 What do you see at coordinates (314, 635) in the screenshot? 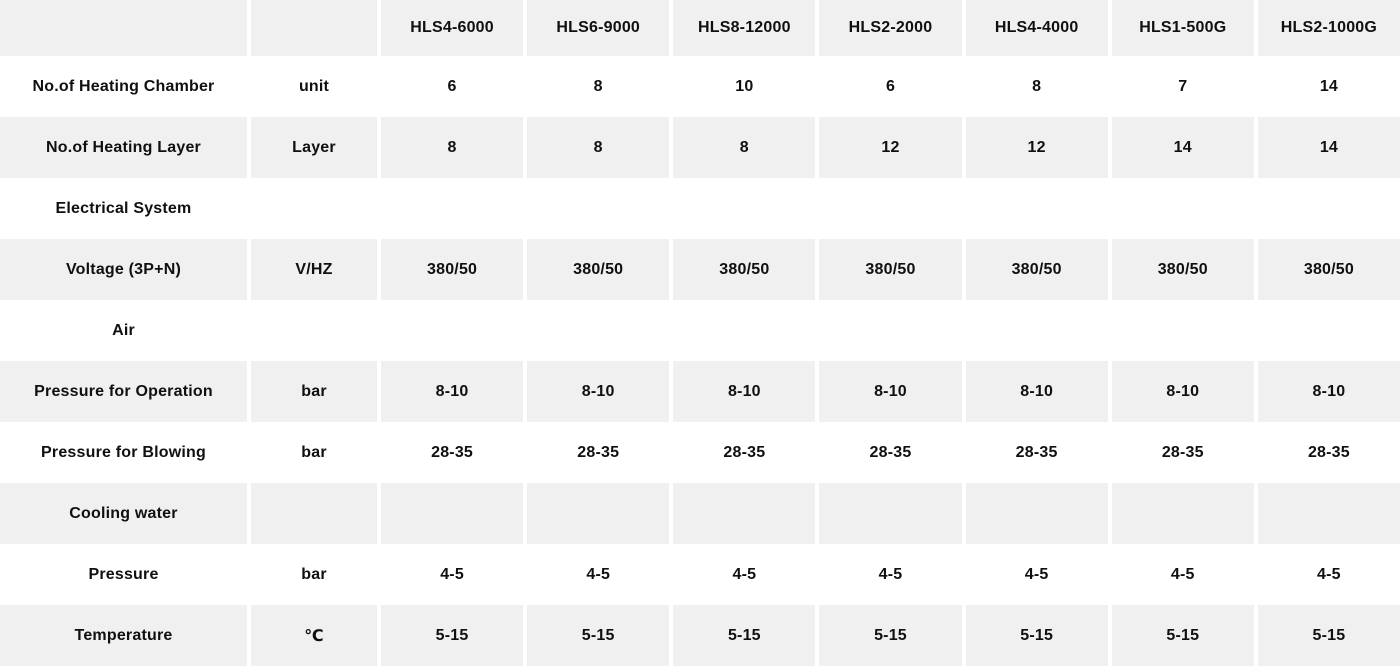
I see `row-unit-cell: ℃` at bounding box center [314, 635].